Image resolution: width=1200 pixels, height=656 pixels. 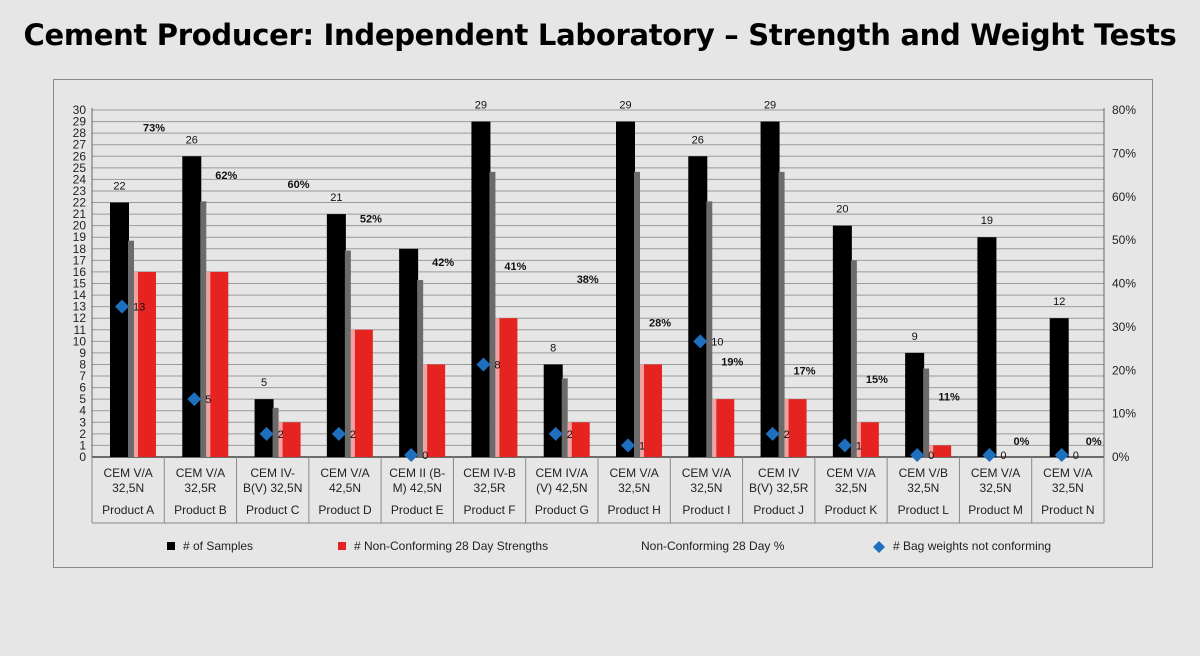 What do you see at coordinates (1124, 327) in the screenshot?
I see `y-right-tick-label: 30%` at bounding box center [1124, 327].